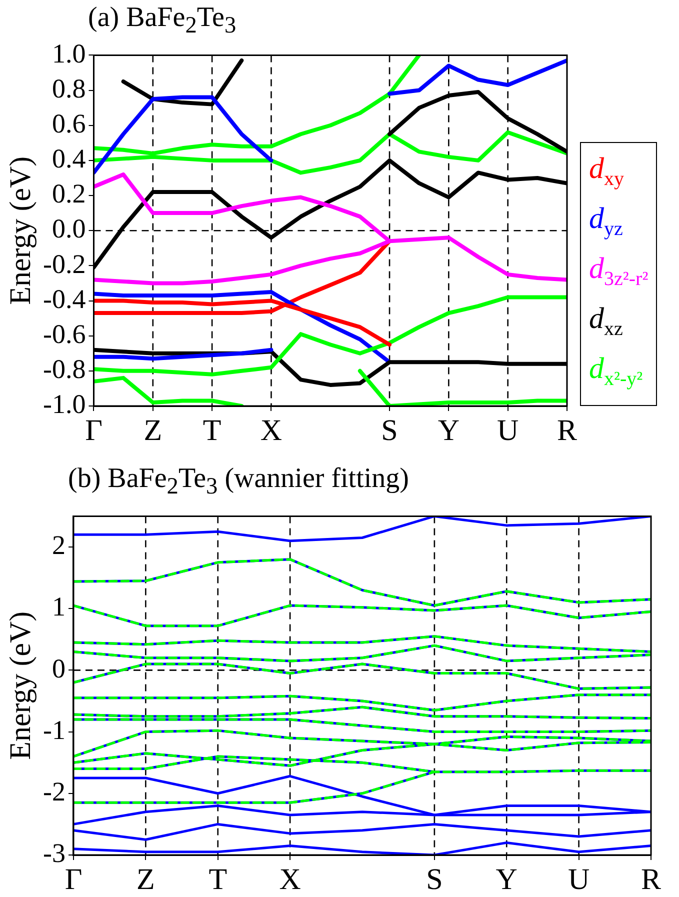 This screenshot has height=897, width=679. I want to click on y-tick-label: -0.8, so click(64, 369).